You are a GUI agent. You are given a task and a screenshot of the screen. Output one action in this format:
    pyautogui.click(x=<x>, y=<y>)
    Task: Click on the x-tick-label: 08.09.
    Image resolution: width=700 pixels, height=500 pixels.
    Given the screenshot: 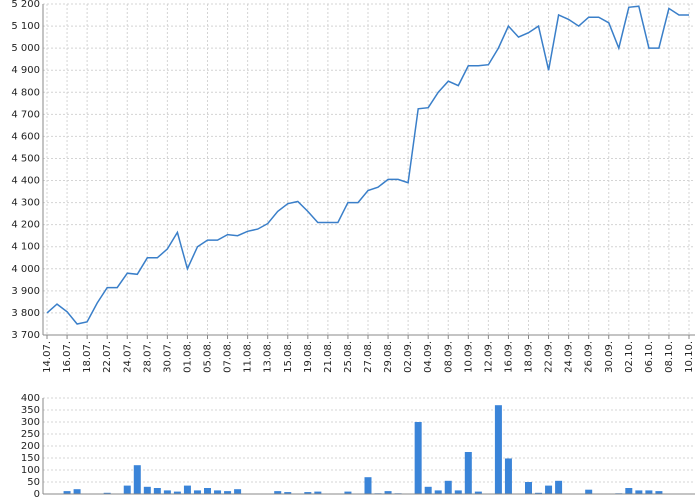 What is the action you would take?
    pyautogui.click(x=448, y=357)
    